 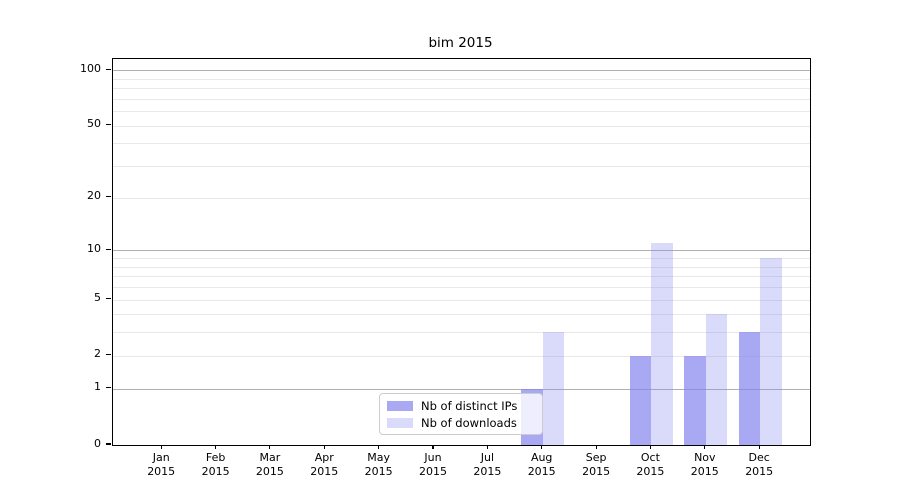 I want to click on x-tick-label: Dec 2015, so click(x=759, y=464).